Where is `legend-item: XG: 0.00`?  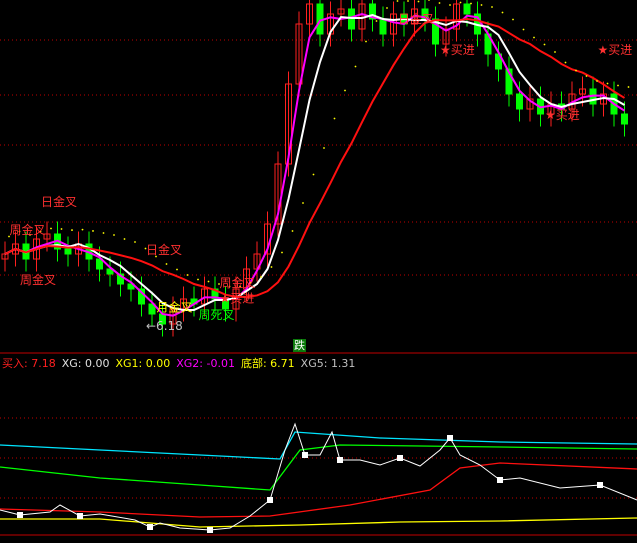
legend-item: XG: 0.00 is located at coordinates (86, 363).